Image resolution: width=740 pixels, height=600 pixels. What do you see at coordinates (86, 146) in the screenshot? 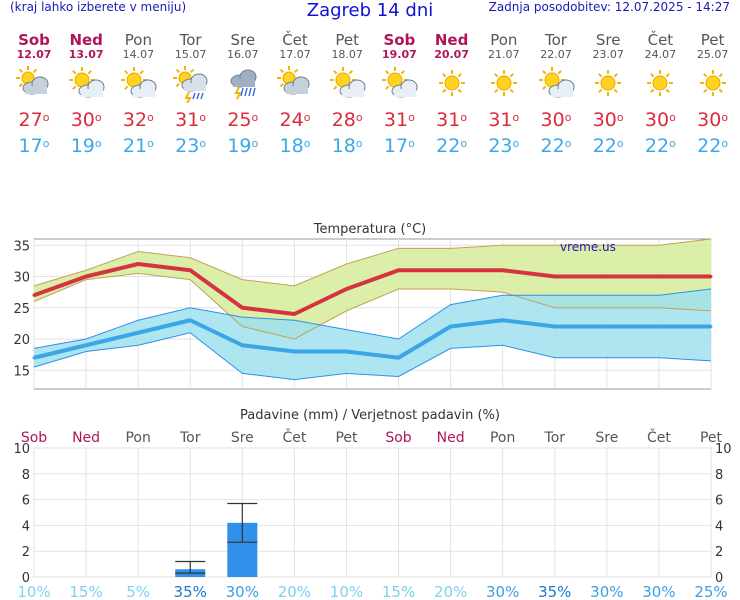
I see `min-temp: 19o` at bounding box center [86, 146].